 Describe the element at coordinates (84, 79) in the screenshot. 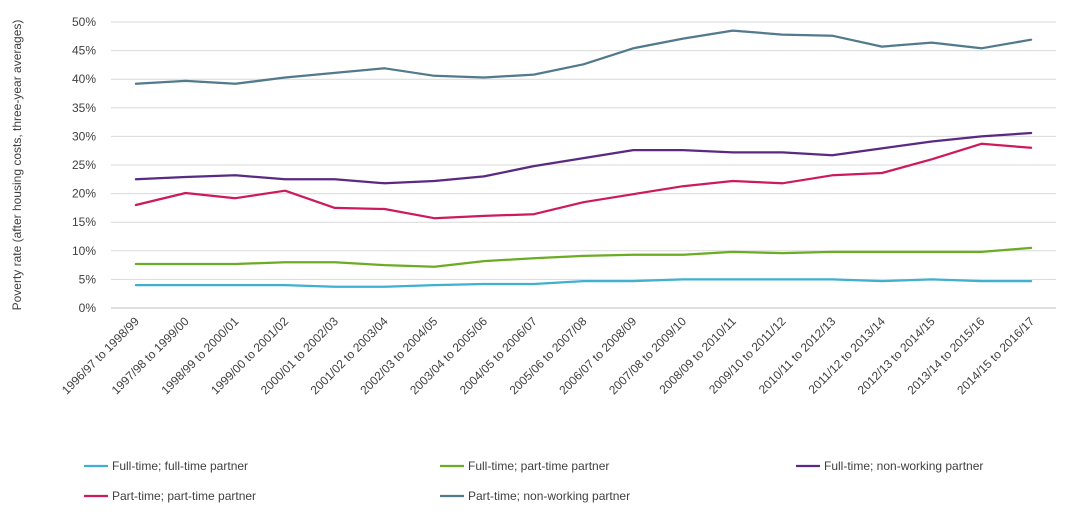

I see `y-tick-label: 40%` at that location.